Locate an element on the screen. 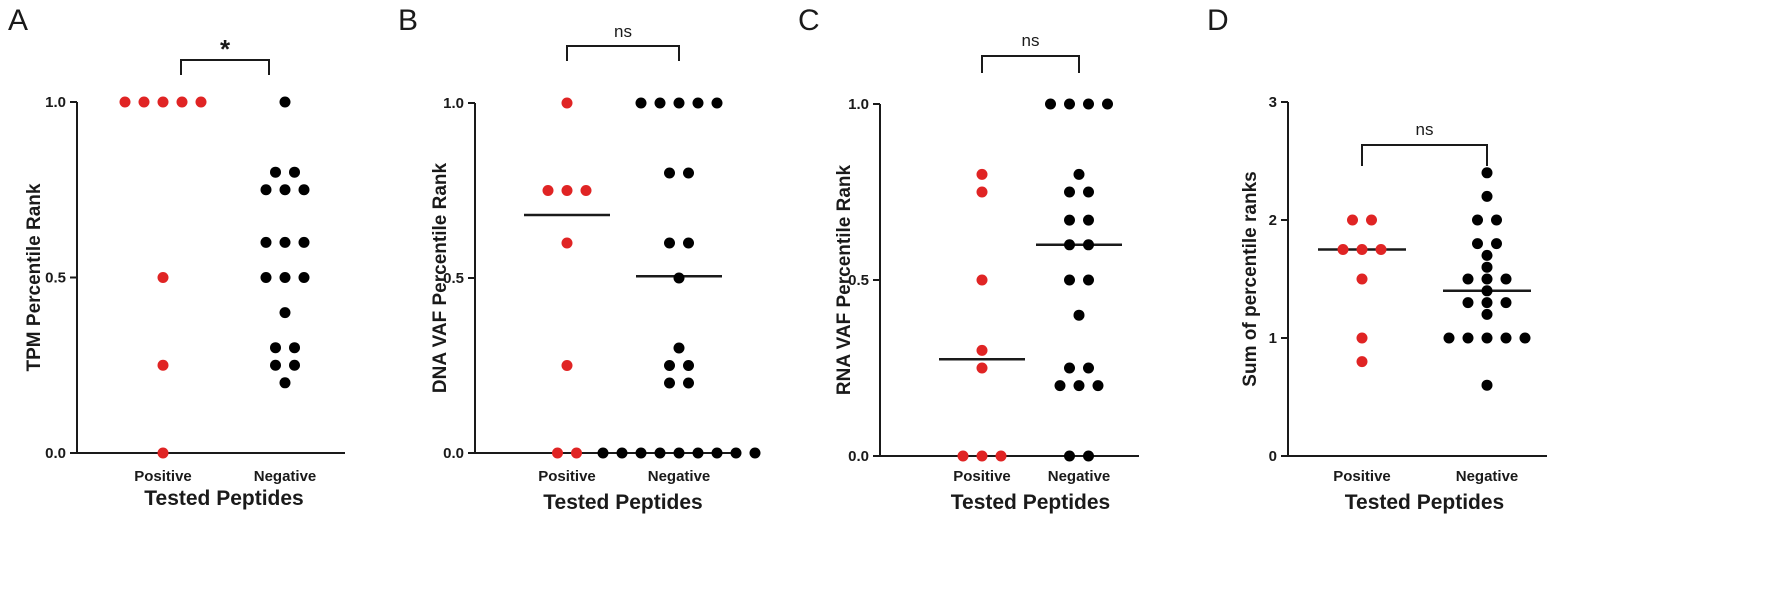  y-tick-label: 2 is located at coordinates (1273, 220).